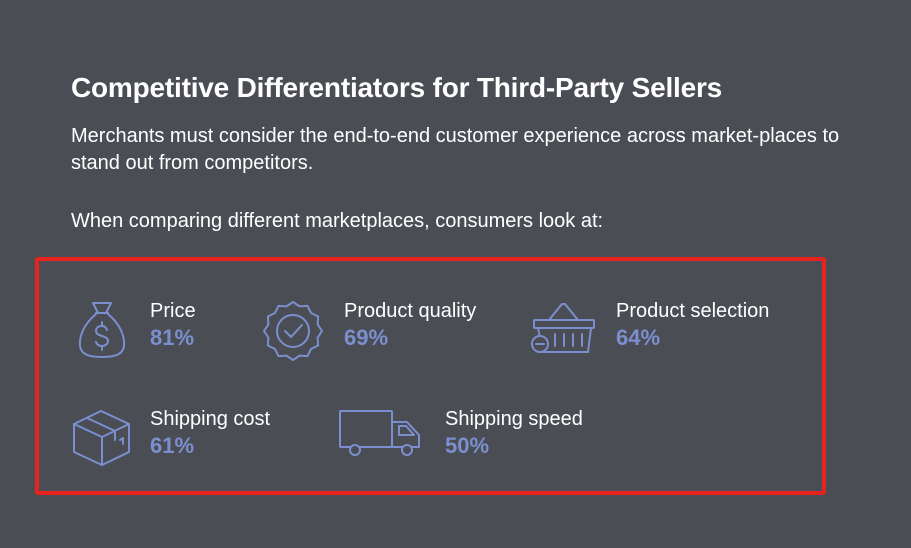 This screenshot has width=911, height=548. What do you see at coordinates (410, 311) in the screenshot?
I see `stat-label: Product quality` at bounding box center [410, 311].